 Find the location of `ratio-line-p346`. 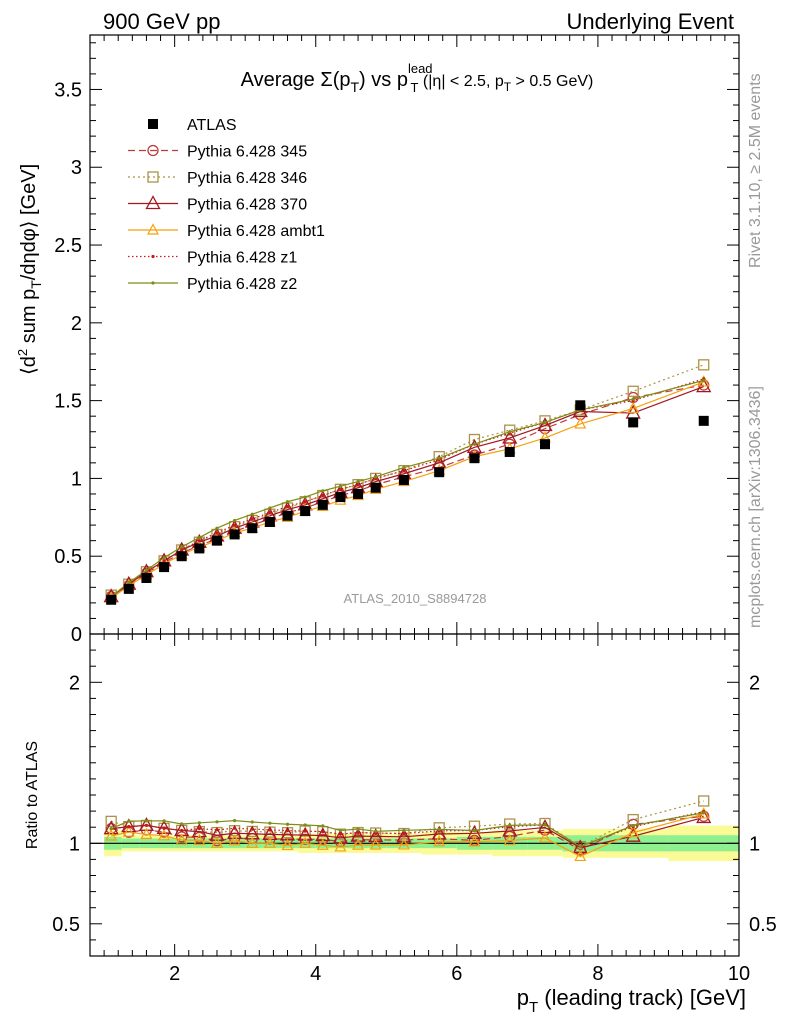

ratio-line-p346 is located at coordinates (407, 824).